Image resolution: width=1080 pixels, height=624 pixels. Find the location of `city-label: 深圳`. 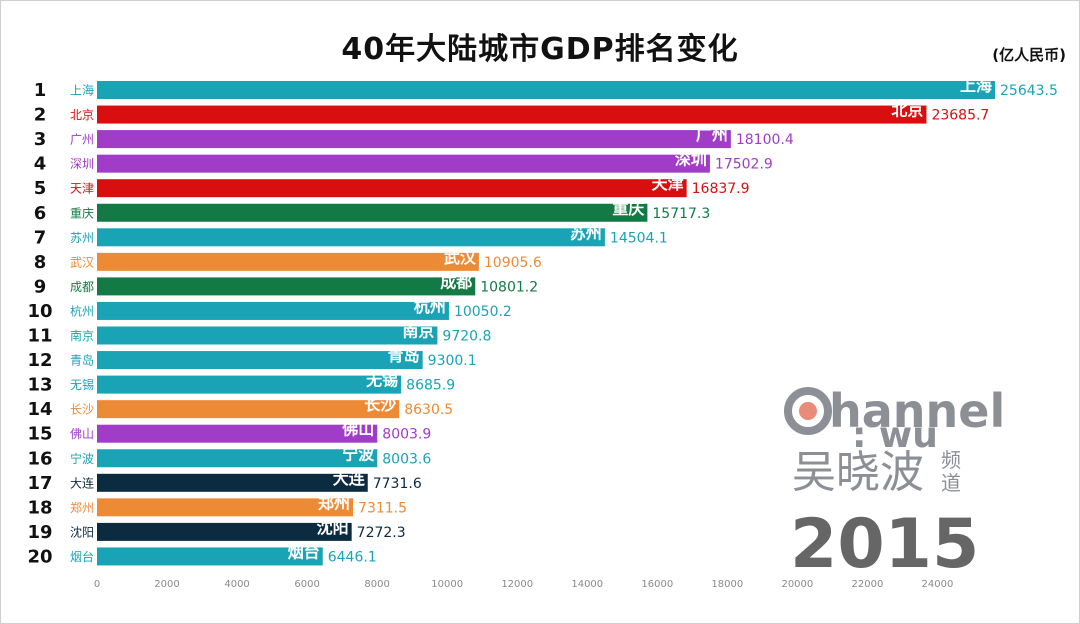

city-label: 深圳 is located at coordinates (82, 164).